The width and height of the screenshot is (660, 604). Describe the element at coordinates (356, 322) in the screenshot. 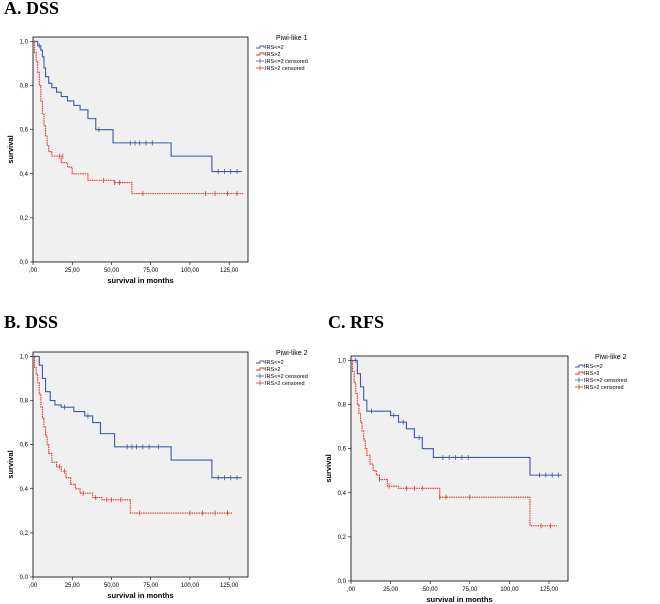

I see `panel-c-title: C. RFS` at that location.